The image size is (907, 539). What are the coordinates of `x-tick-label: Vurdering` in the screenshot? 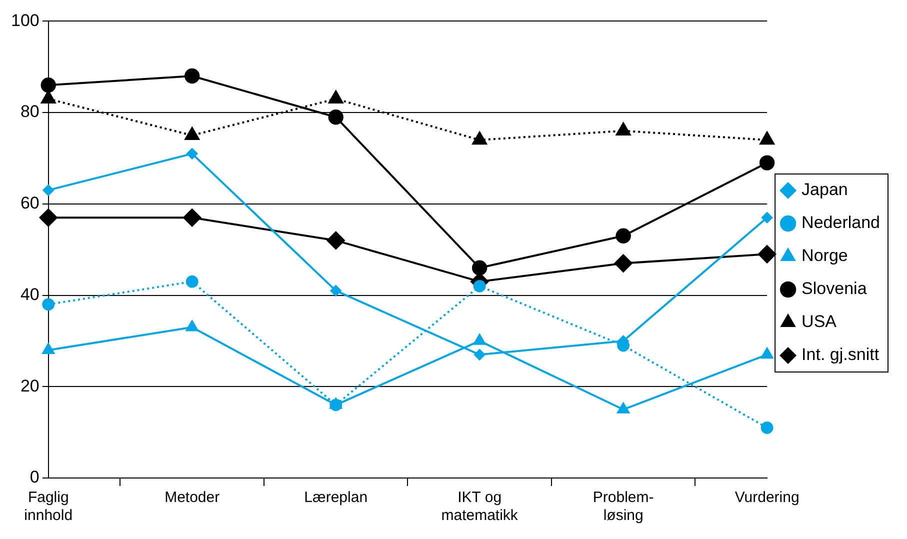 It's located at (767, 497).